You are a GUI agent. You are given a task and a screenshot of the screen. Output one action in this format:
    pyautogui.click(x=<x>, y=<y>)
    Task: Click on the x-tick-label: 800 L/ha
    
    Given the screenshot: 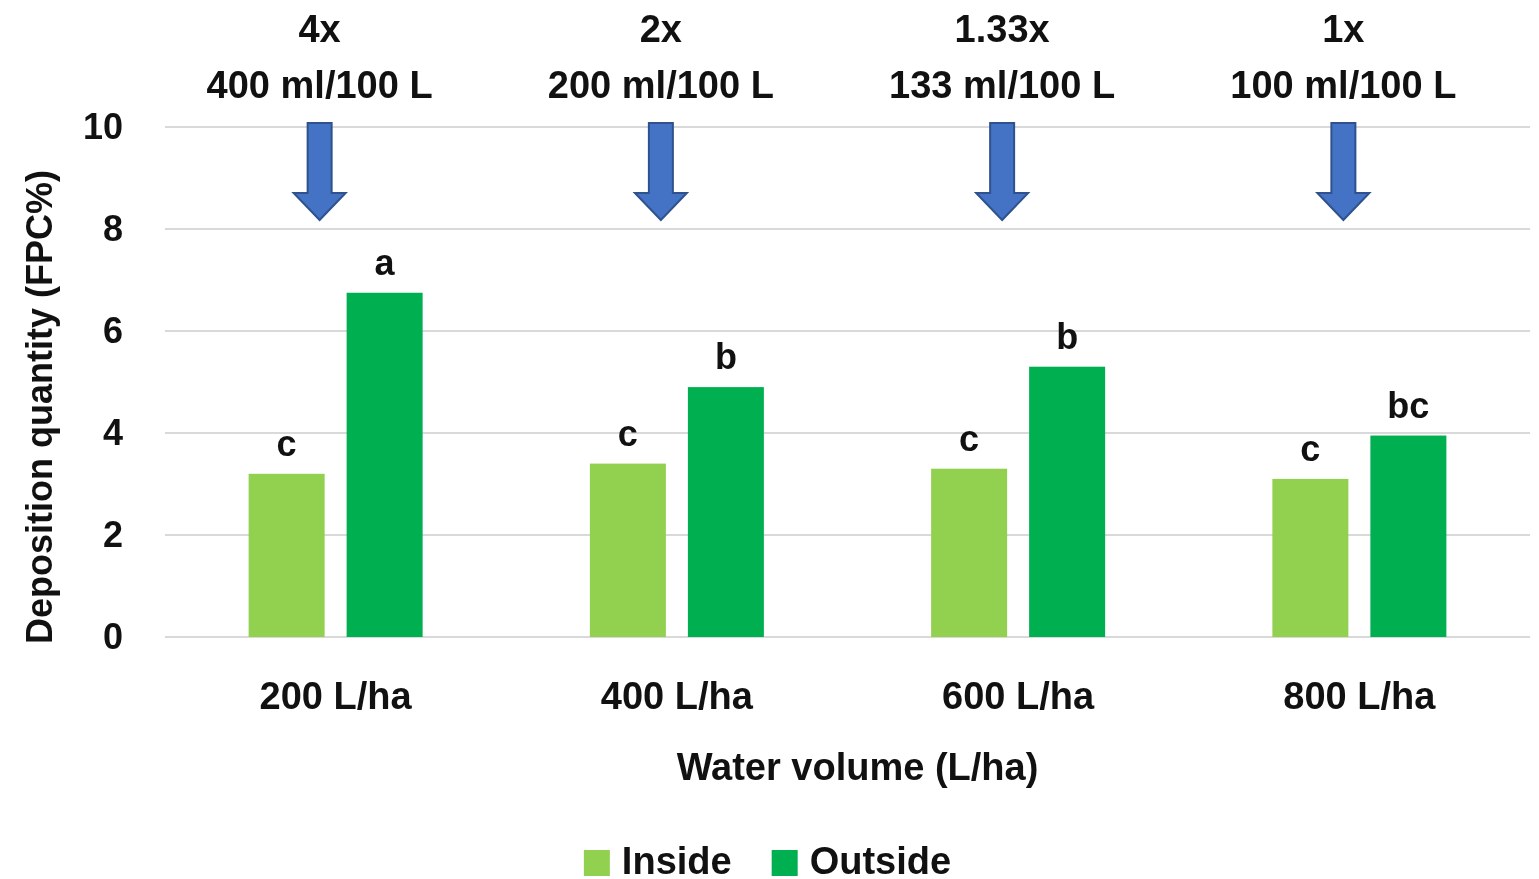 What is the action you would take?
    pyautogui.click(x=1360, y=695)
    